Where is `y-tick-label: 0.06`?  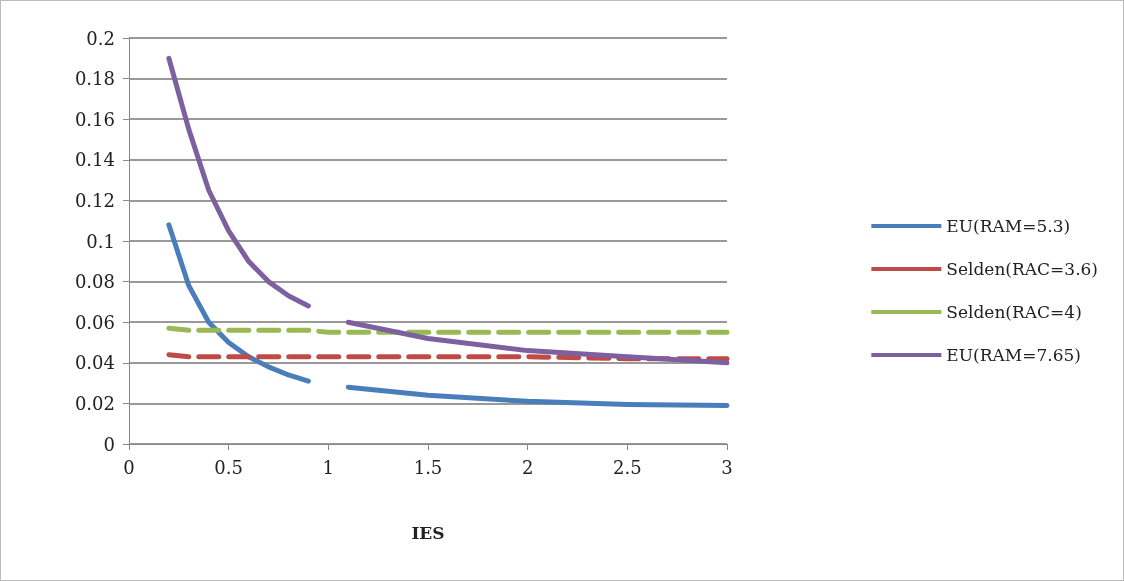
y-tick-label: 0.06 is located at coordinates (94, 322).